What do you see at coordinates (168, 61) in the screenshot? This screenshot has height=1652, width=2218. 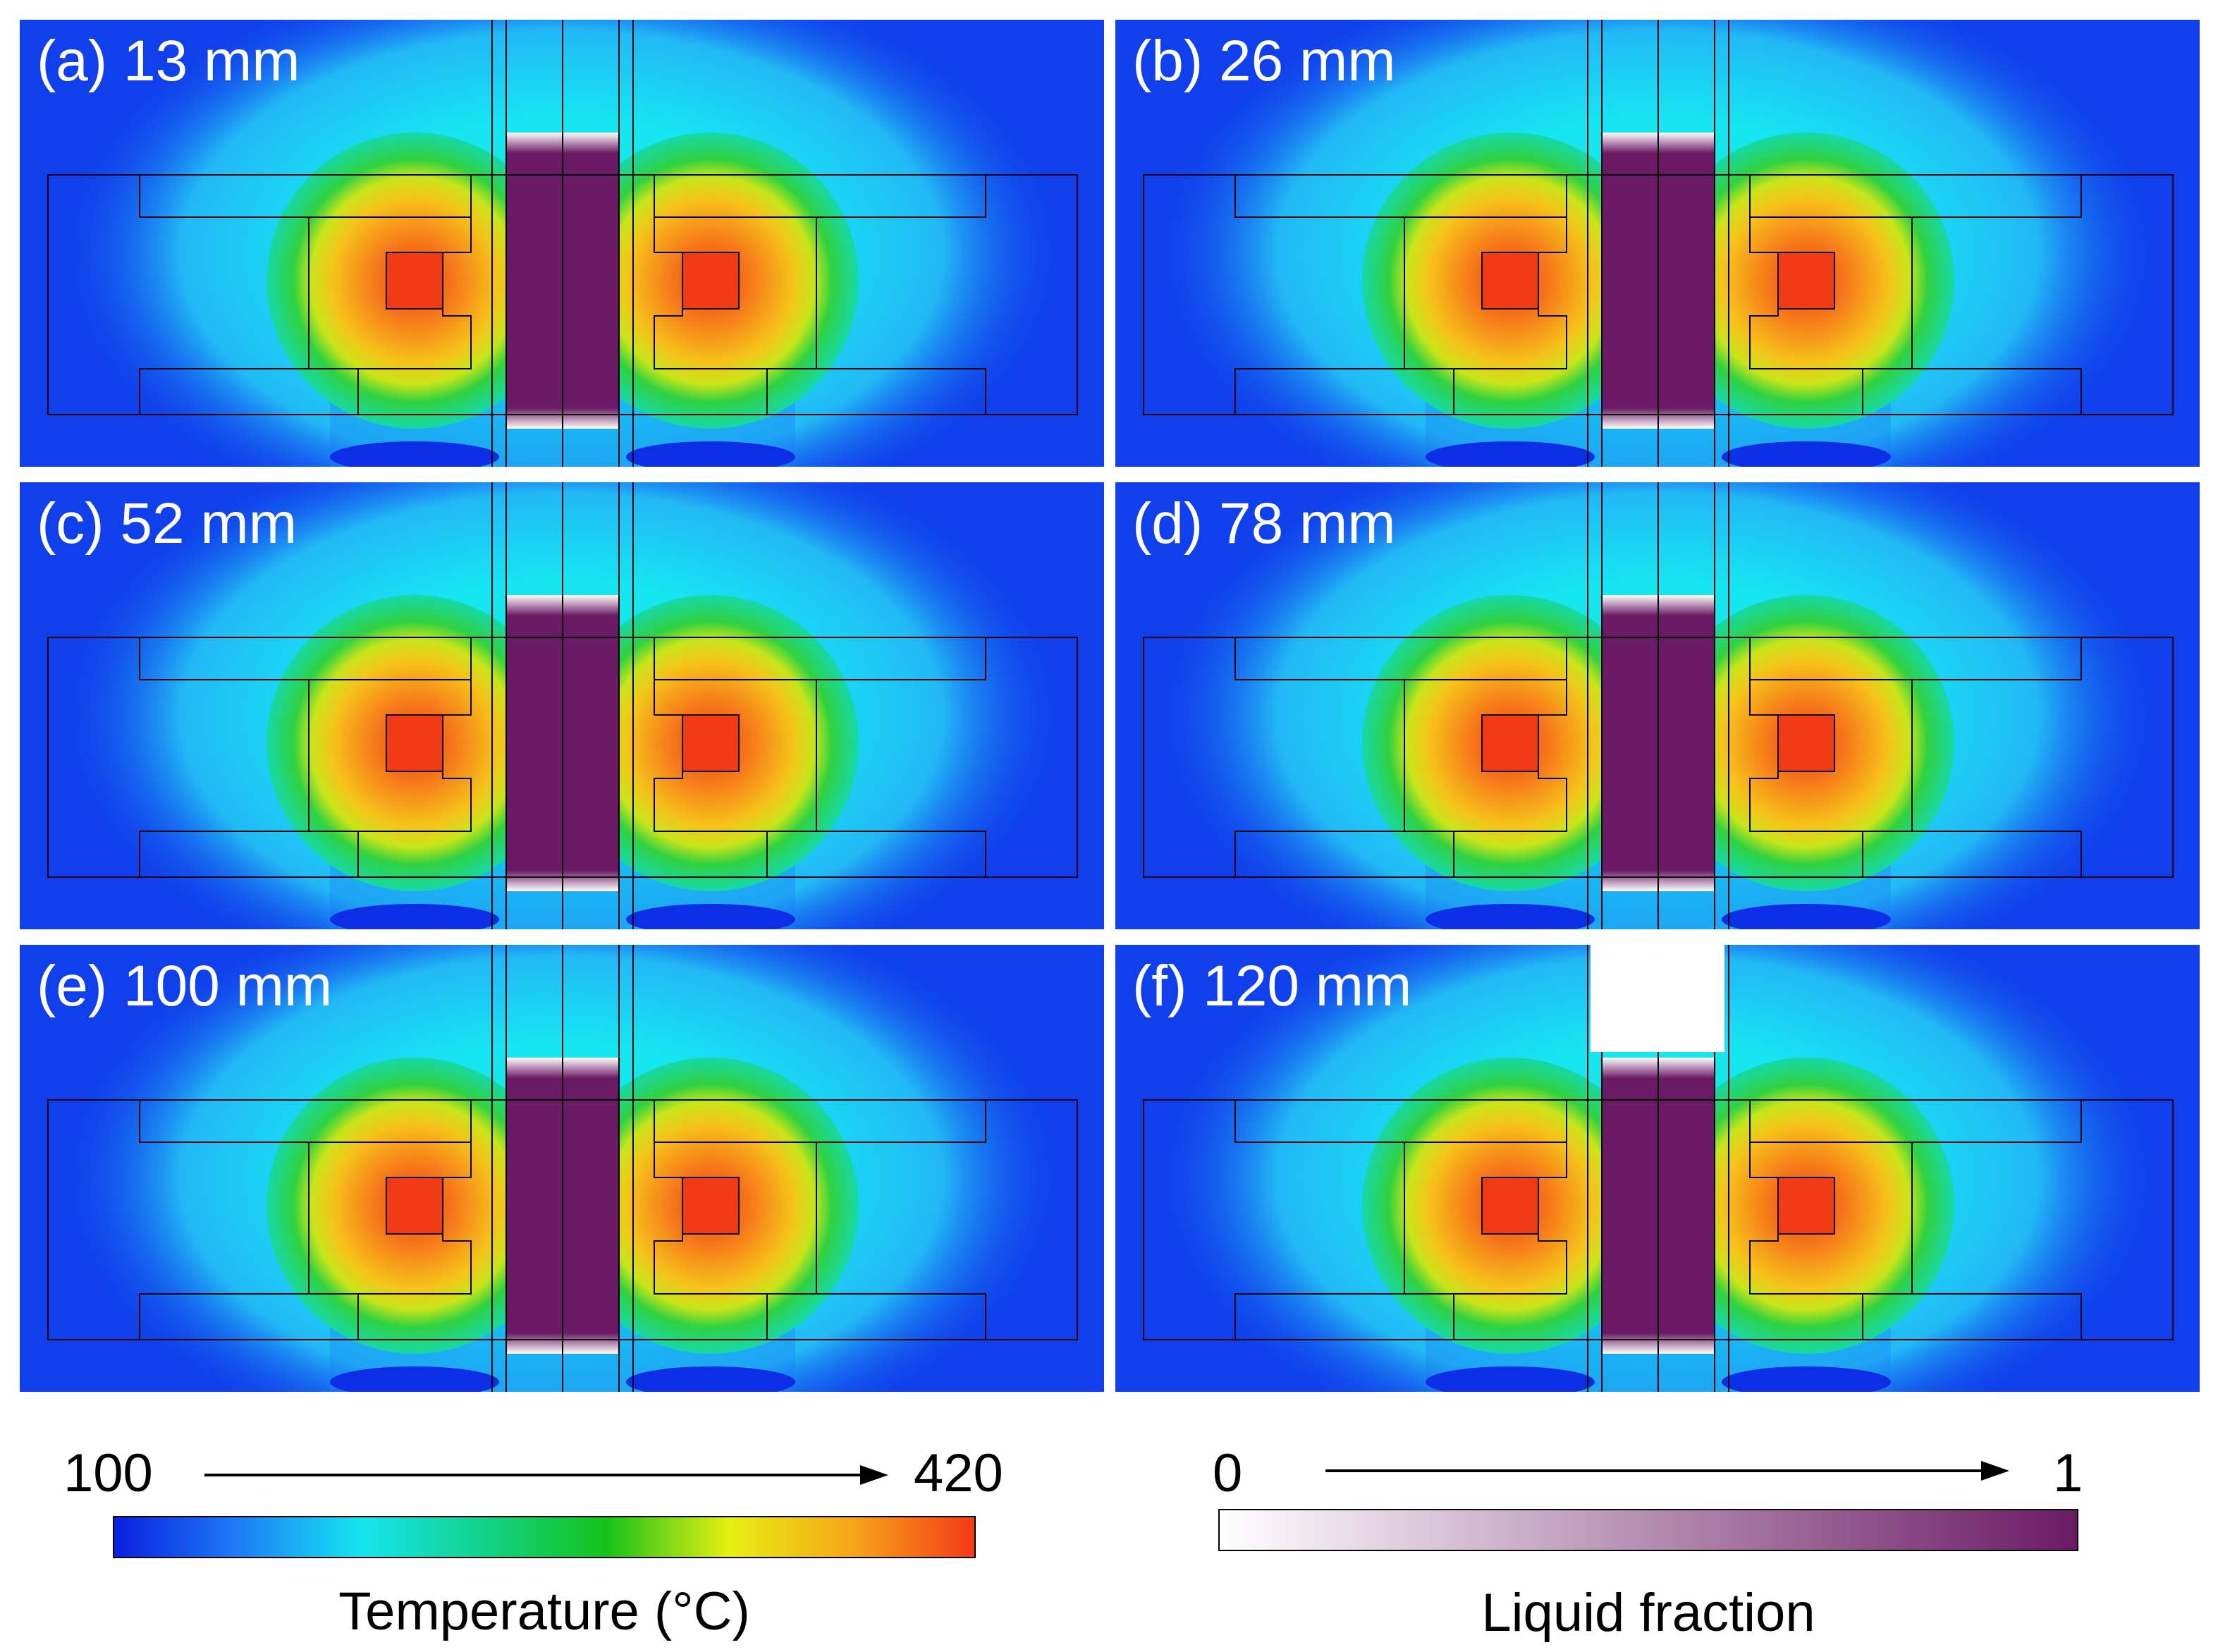 I see `panel-a-label: (a) 13 mm` at bounding box center [168, 61].